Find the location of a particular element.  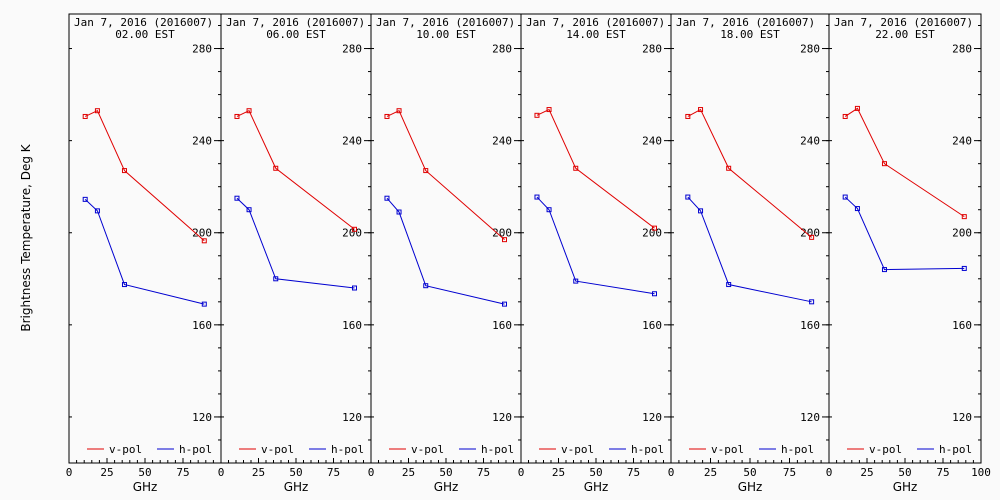

panel-time: 06.00 EST is located at coordinates (296, 34).